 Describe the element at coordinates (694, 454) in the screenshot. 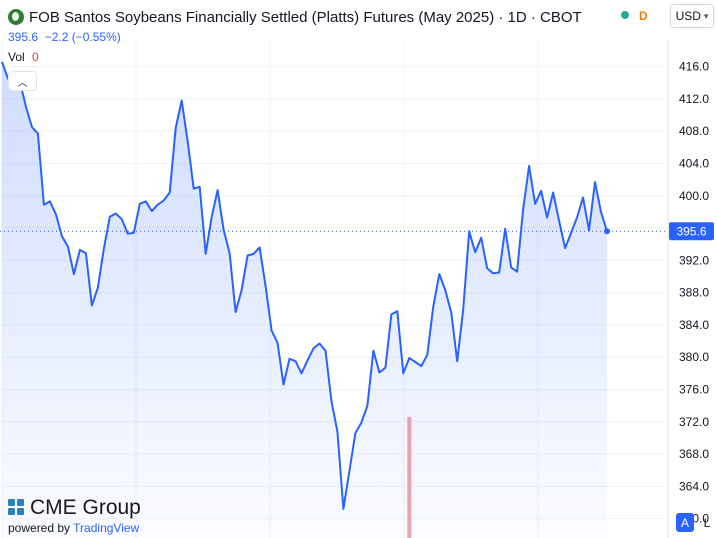

I see `price-tick-label: 368.0` at that location.